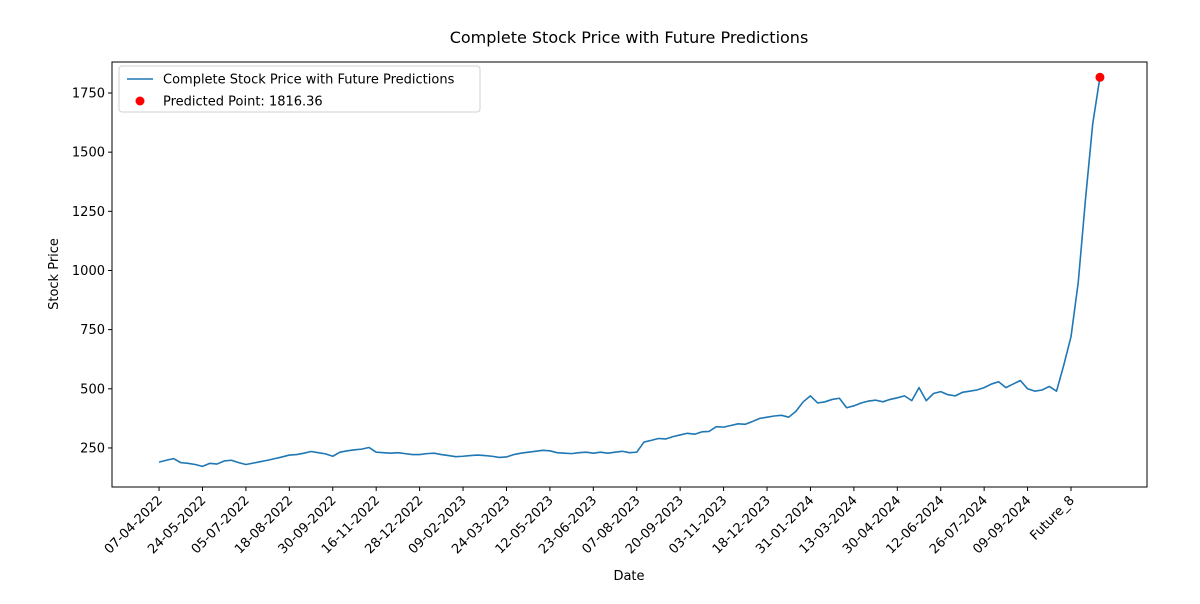  I want to click on y-tick-label: 250, so click(92, 448).